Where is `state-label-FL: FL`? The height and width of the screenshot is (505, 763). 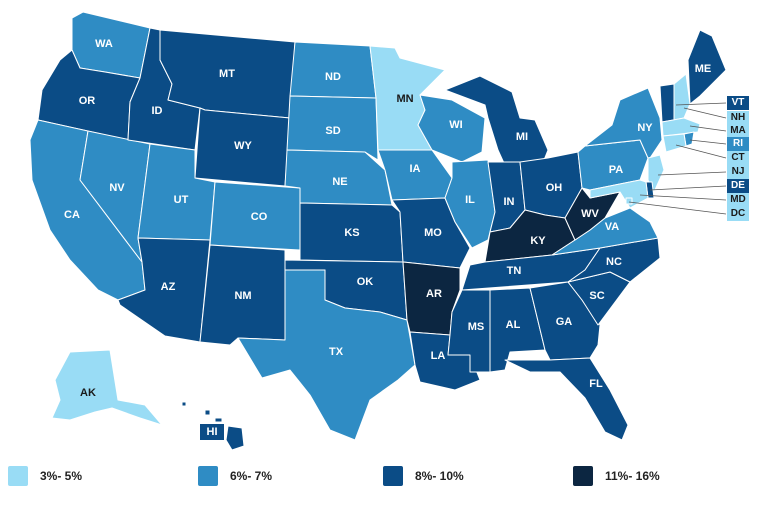 state-label-FL: FL is located at coordinates (596, 384).